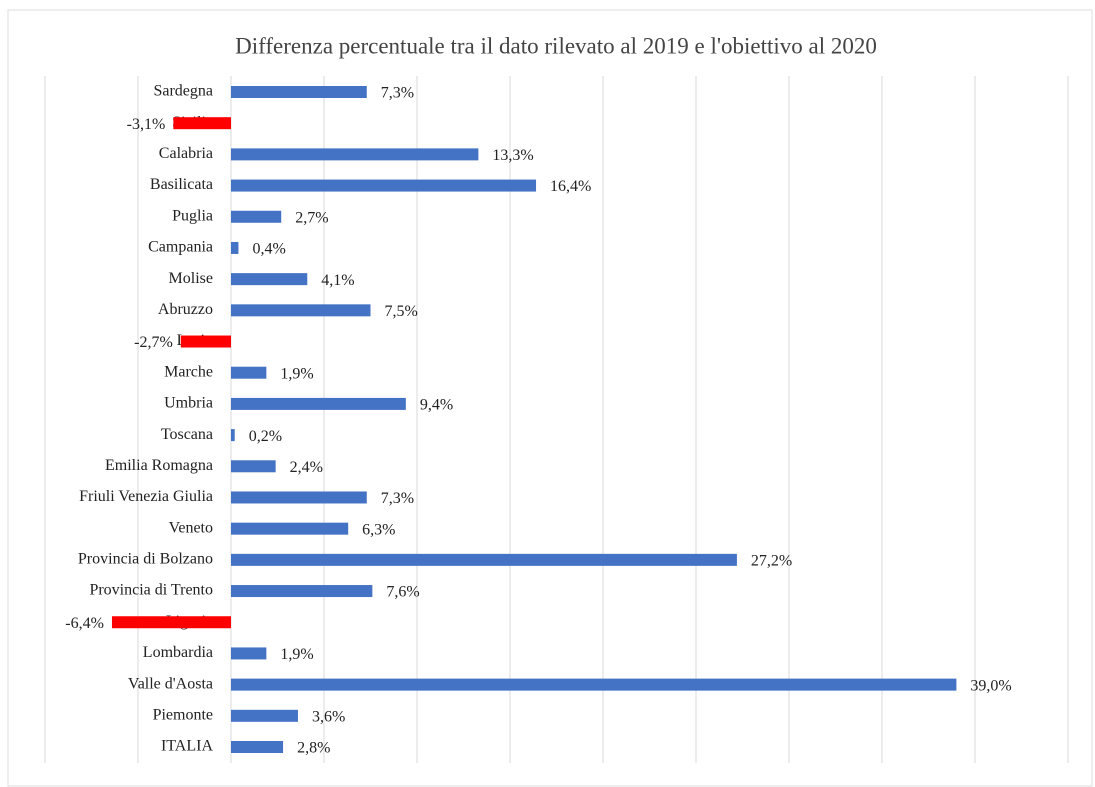 Image resolution: width=1095 pixels, height=787 pixels. Describe the element at coordinates (313, 748) in the screenshot. I see `data-label: 2,8%` at that location.